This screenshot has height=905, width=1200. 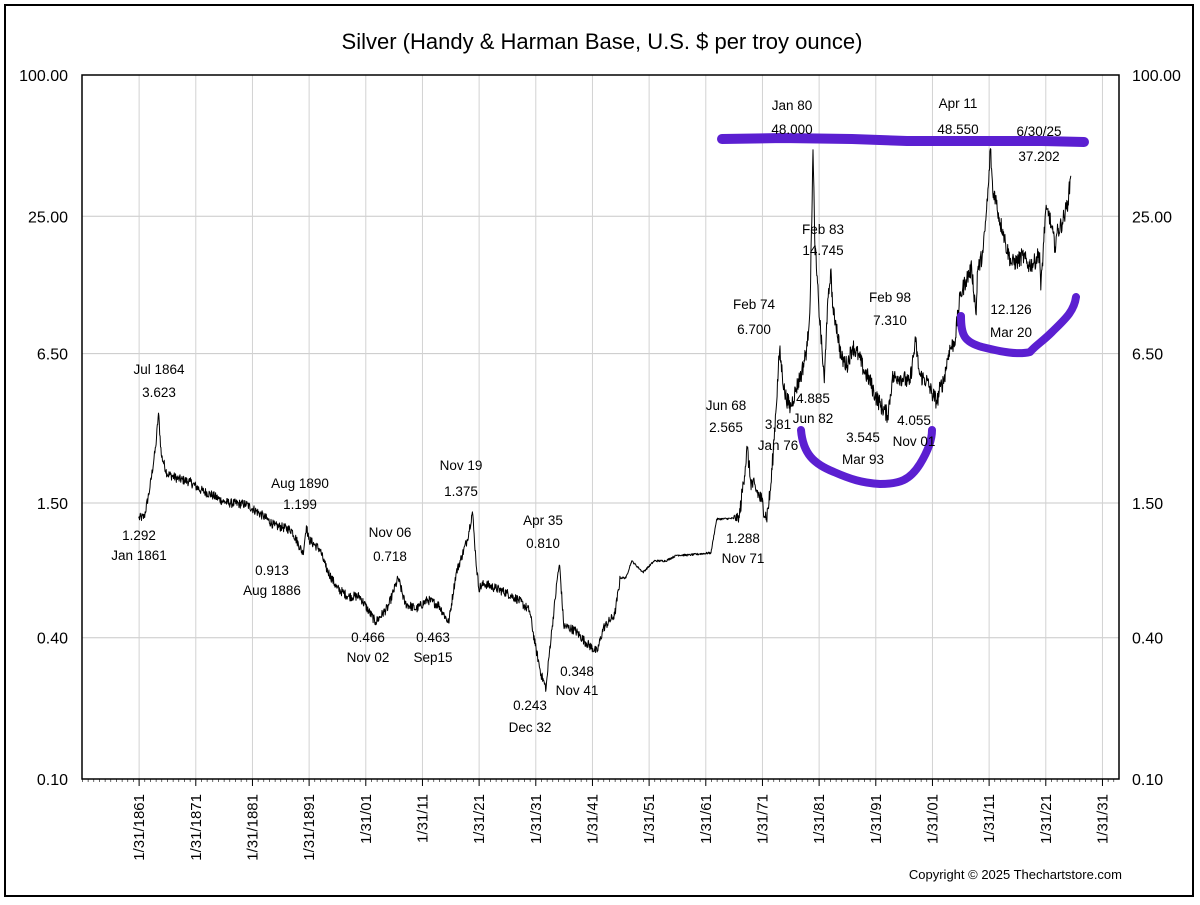 I want to click on annotation-value: 14.745, so click(x=822, y=250).